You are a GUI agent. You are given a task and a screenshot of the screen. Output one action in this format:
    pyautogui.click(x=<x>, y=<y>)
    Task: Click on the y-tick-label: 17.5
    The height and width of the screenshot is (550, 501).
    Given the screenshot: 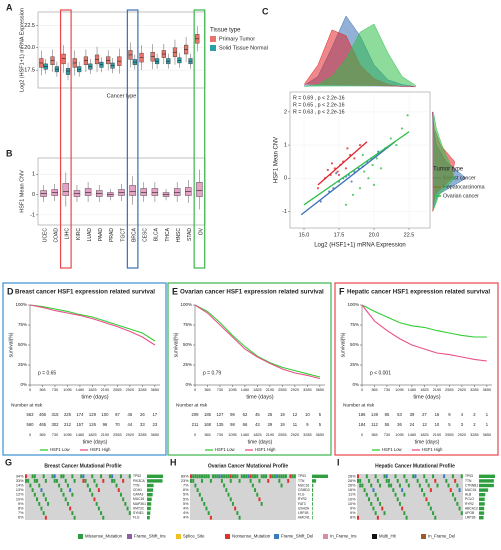 What is the action you would take?
    pyautogui.click(x=29, y=71)
    